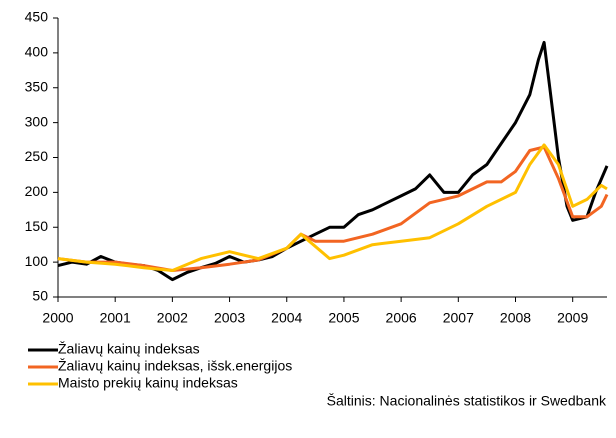  I want to click on x-tick-label: 2008, so click(515, 318).